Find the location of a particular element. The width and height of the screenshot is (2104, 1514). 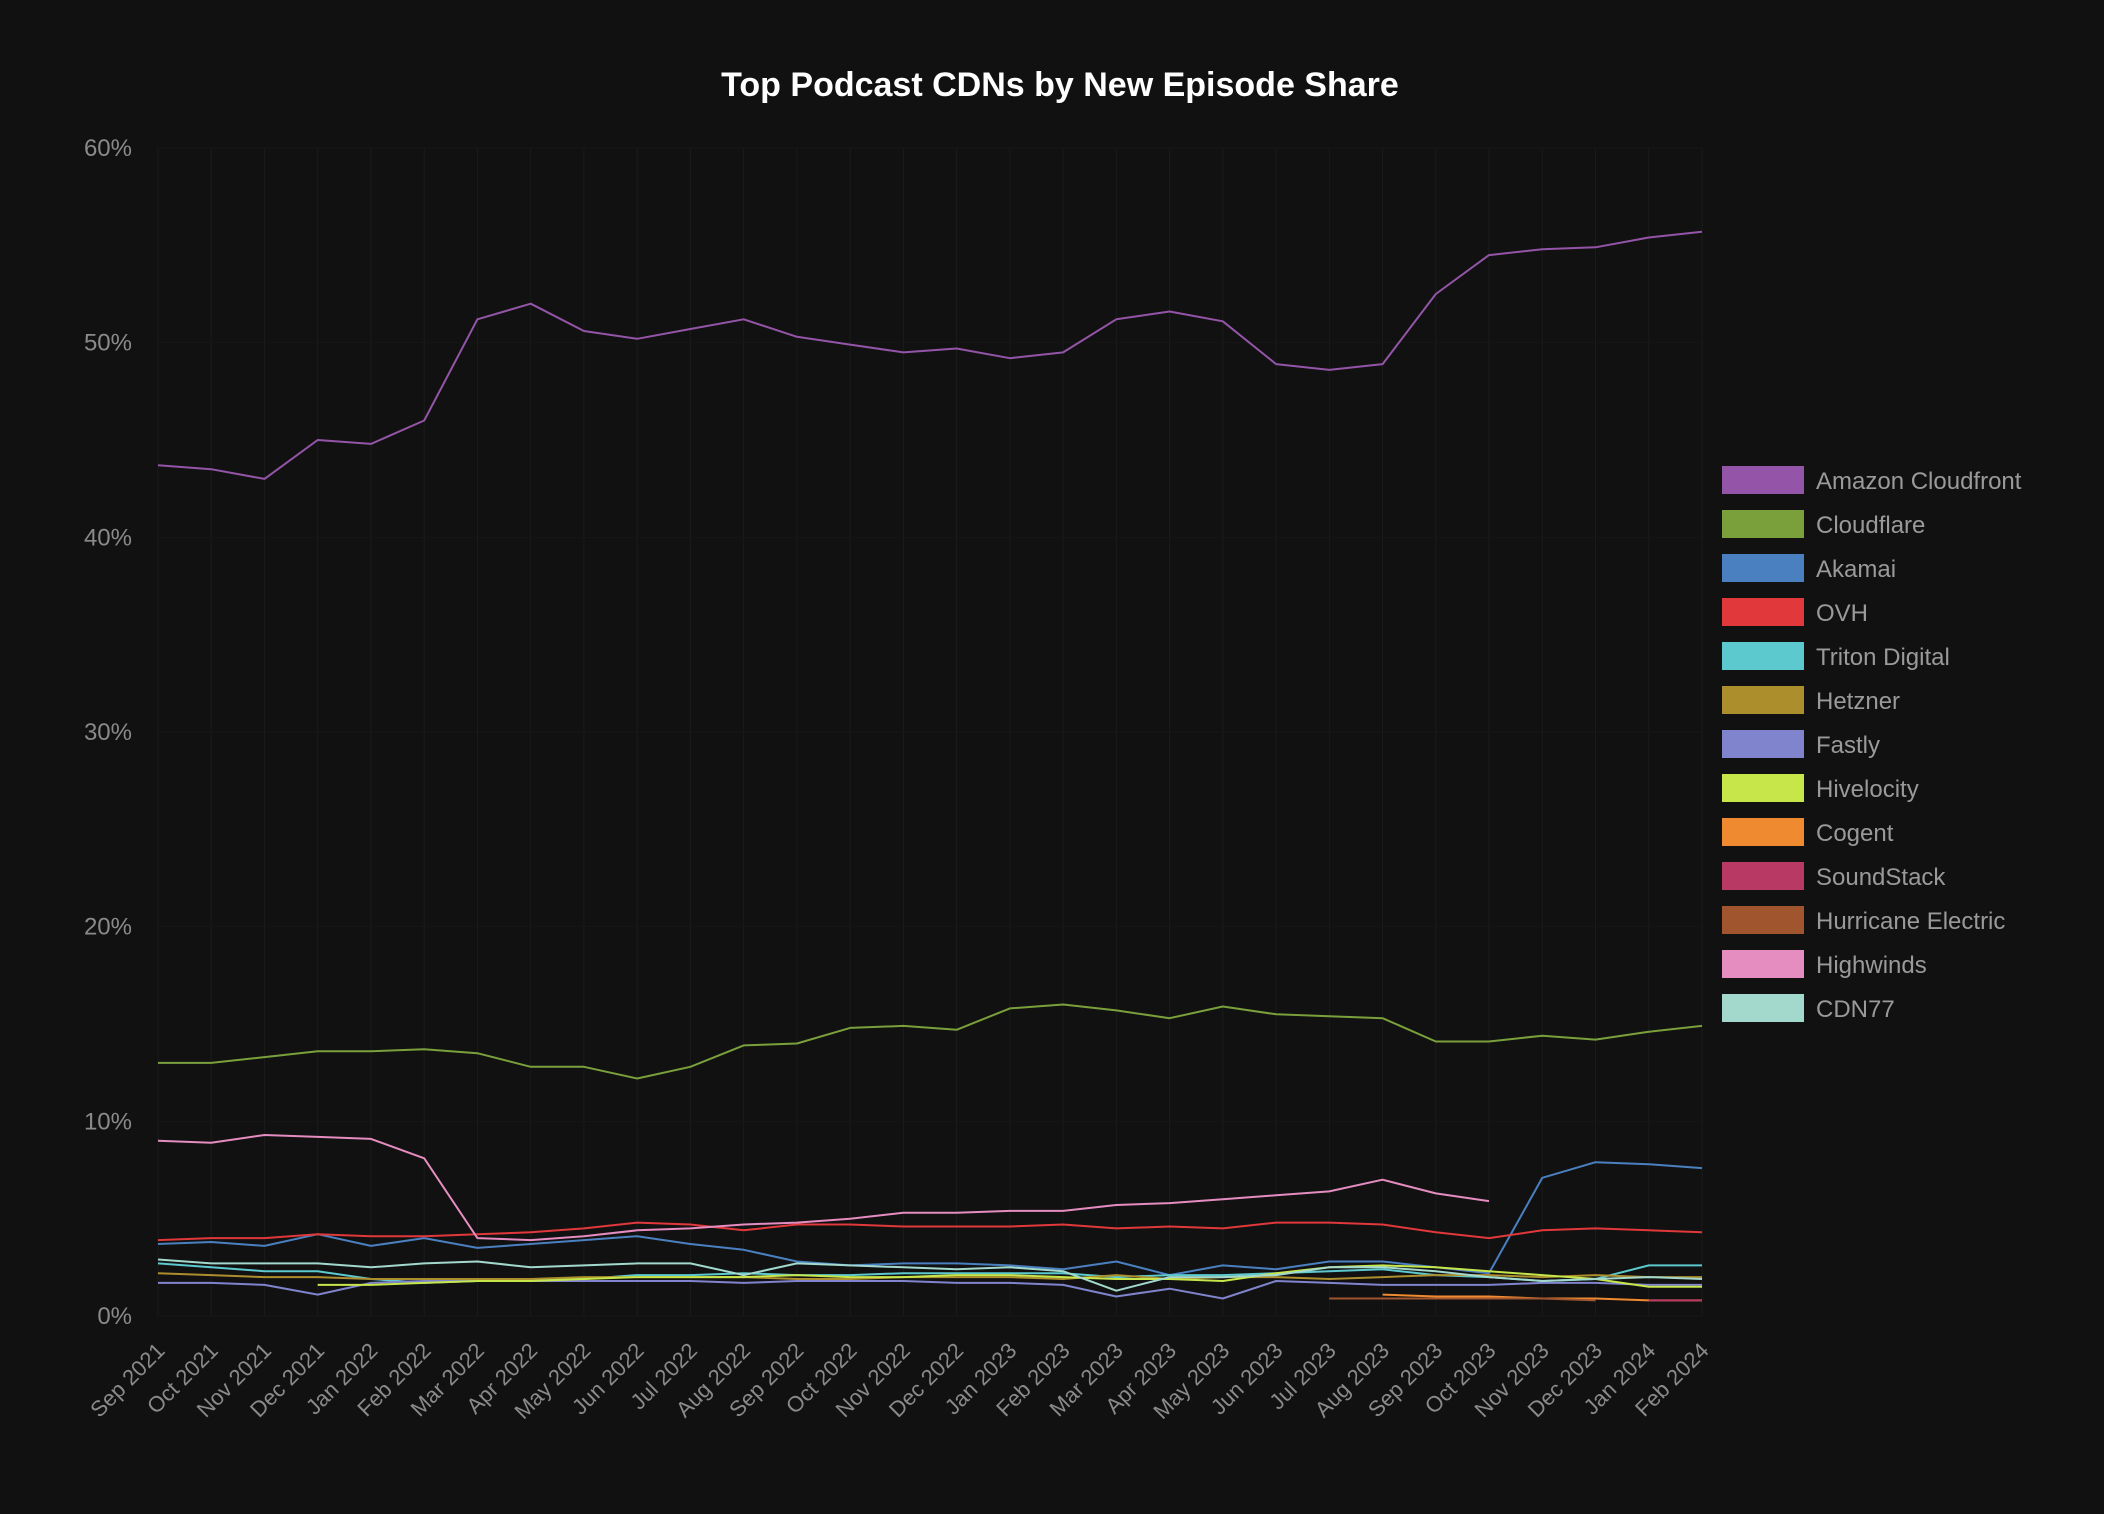

legend-swatch-amazon-cloudfront is located at coordinates (1763, 480).